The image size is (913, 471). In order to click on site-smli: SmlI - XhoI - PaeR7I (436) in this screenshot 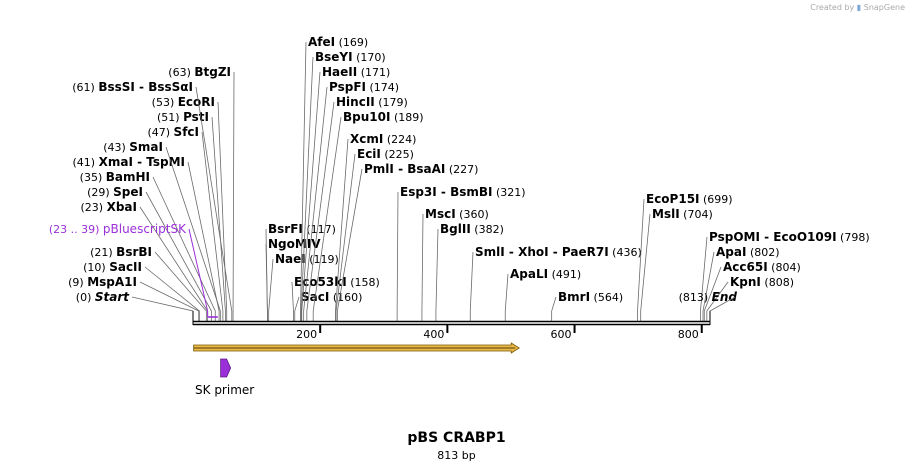, I will do `click(555, 283)`.